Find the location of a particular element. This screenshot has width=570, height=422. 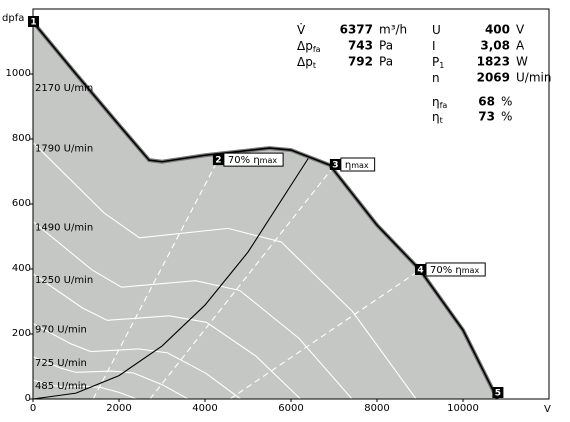

speed-label: 485 U/min is located at coordinates (61, 386).